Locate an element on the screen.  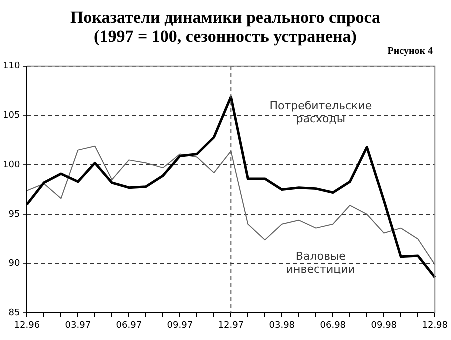
x-tick-label: 12.96 is located at coordinates (27, 325).